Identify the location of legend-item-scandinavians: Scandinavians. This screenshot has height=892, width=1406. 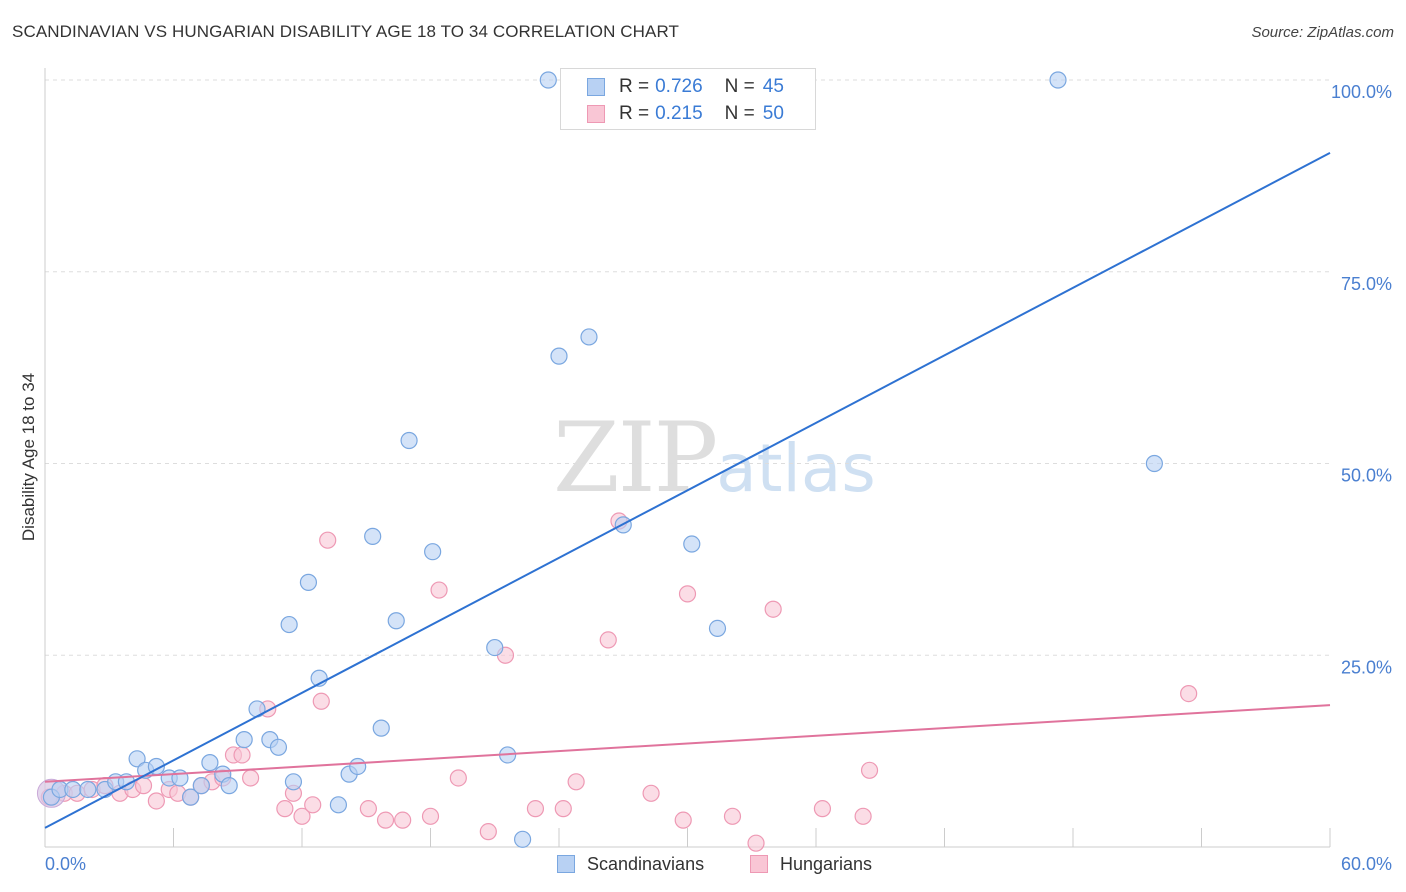
(630, 864).